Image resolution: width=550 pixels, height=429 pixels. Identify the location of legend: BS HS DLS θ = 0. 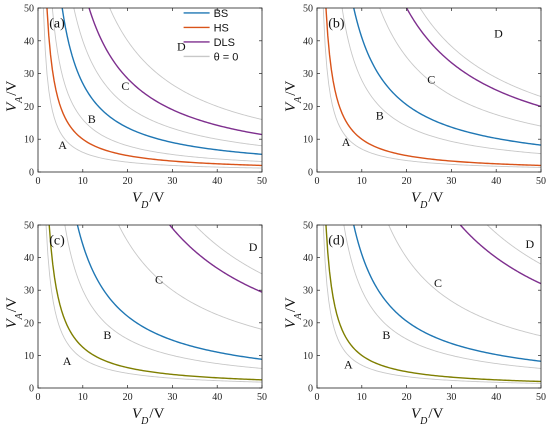
(210, 35).